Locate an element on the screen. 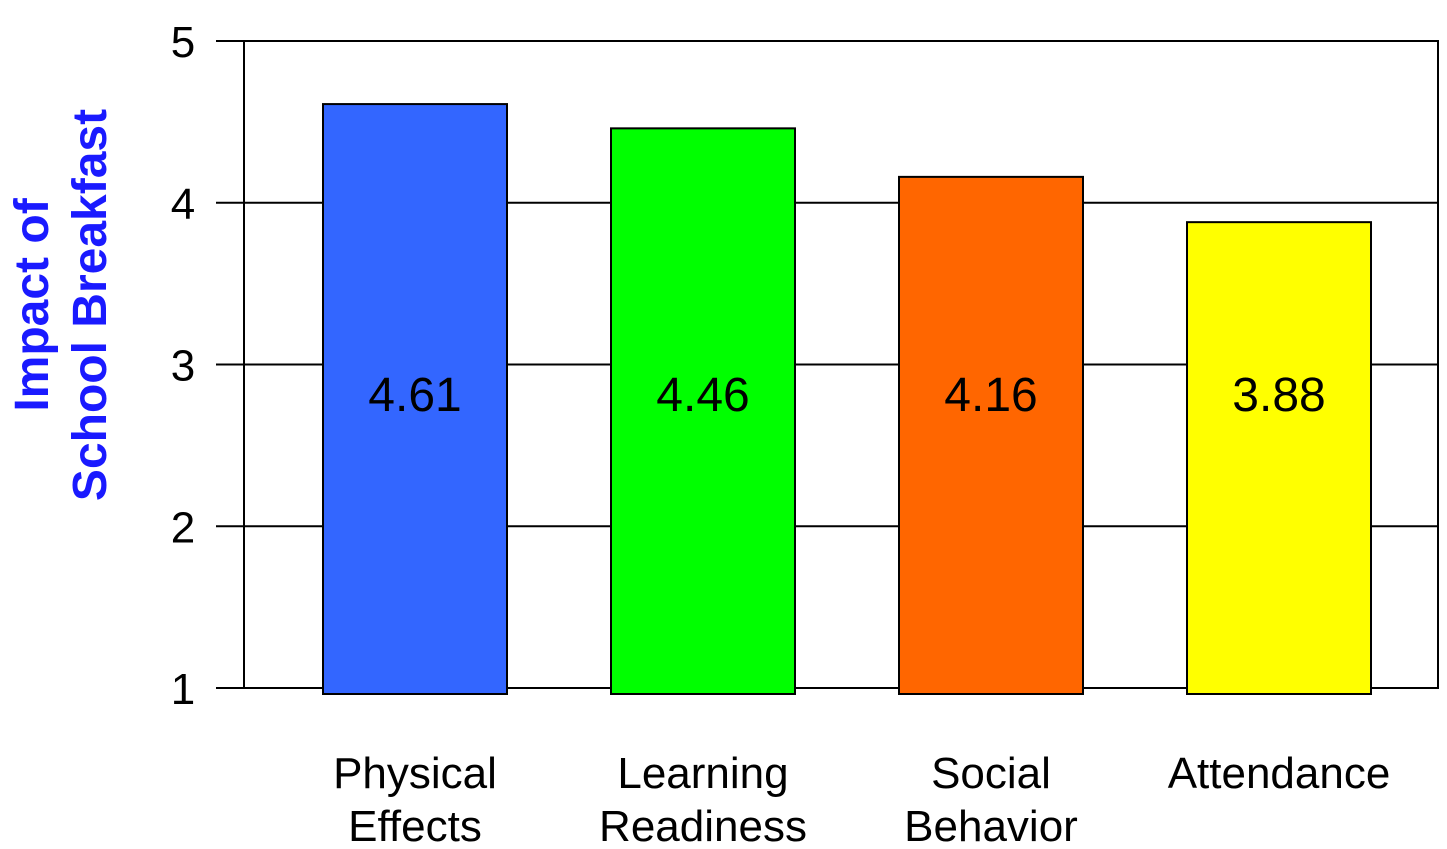 The height and width of the screenshot is (849, 1447). x-category-label-line: Behavior is located at coordinates (991, 825).